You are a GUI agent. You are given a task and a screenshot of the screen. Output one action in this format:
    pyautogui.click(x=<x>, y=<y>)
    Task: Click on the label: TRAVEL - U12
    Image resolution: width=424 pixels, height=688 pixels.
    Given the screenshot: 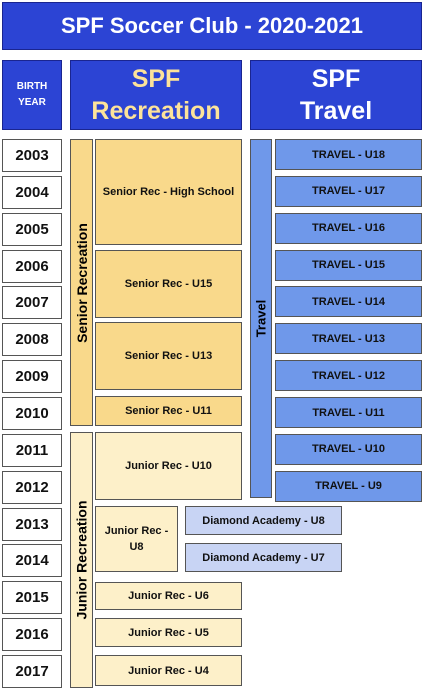 What is the action you would take?
    pyautogui.click(x=348, y=375)
    